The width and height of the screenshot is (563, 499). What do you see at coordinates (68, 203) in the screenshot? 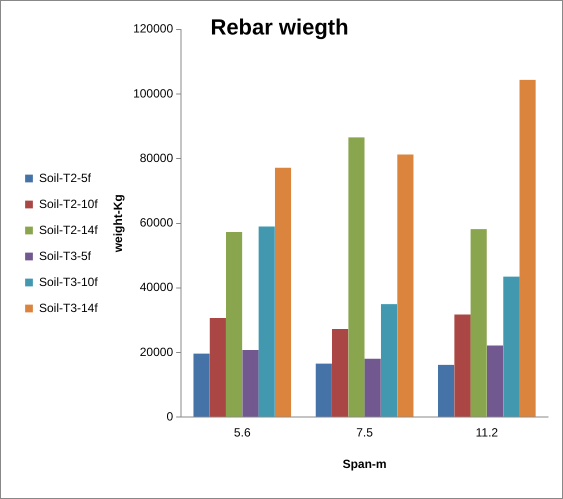
I see `legend-label: Soil-T2-10f` at bounding box center [68, 203].